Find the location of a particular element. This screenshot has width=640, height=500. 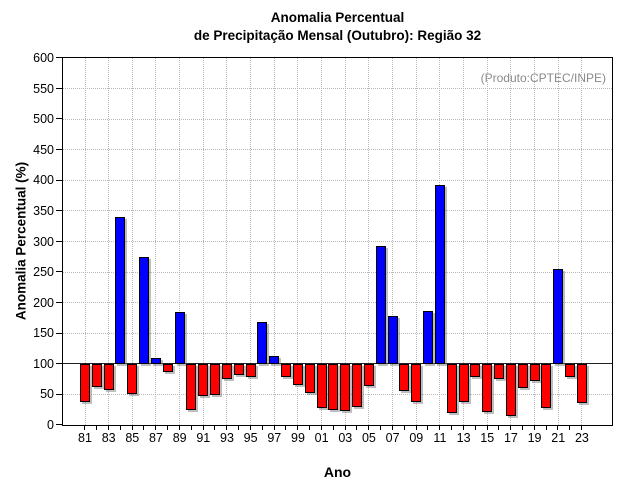

x-tick-label: 07 is located at coordinates (392, 438).